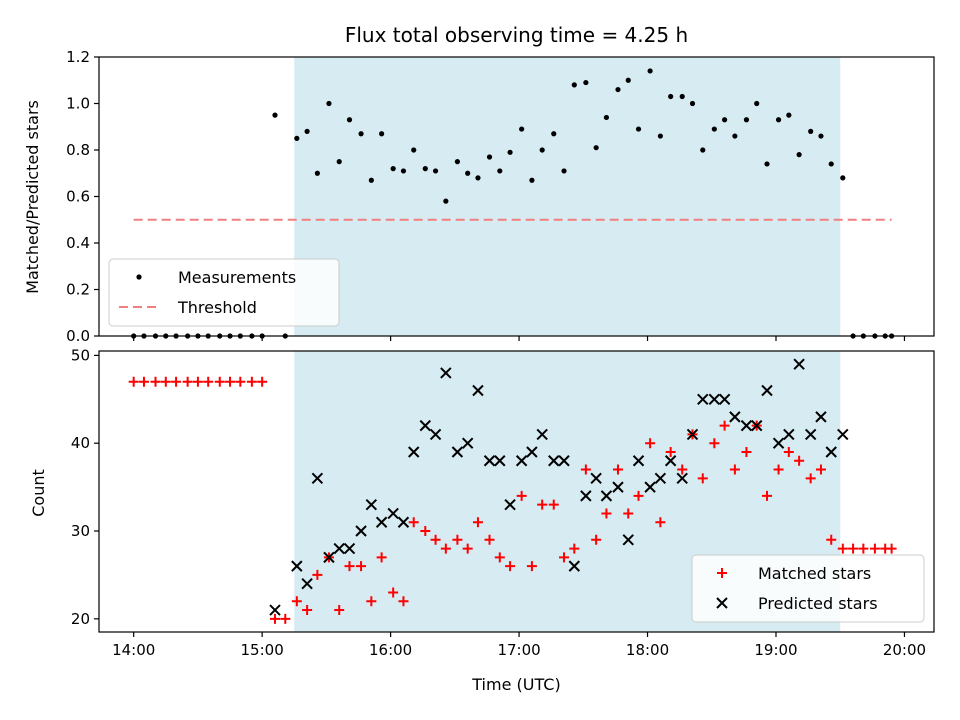  I want to click on bottom-x-tick-label: 18:00, so click(647, 650).